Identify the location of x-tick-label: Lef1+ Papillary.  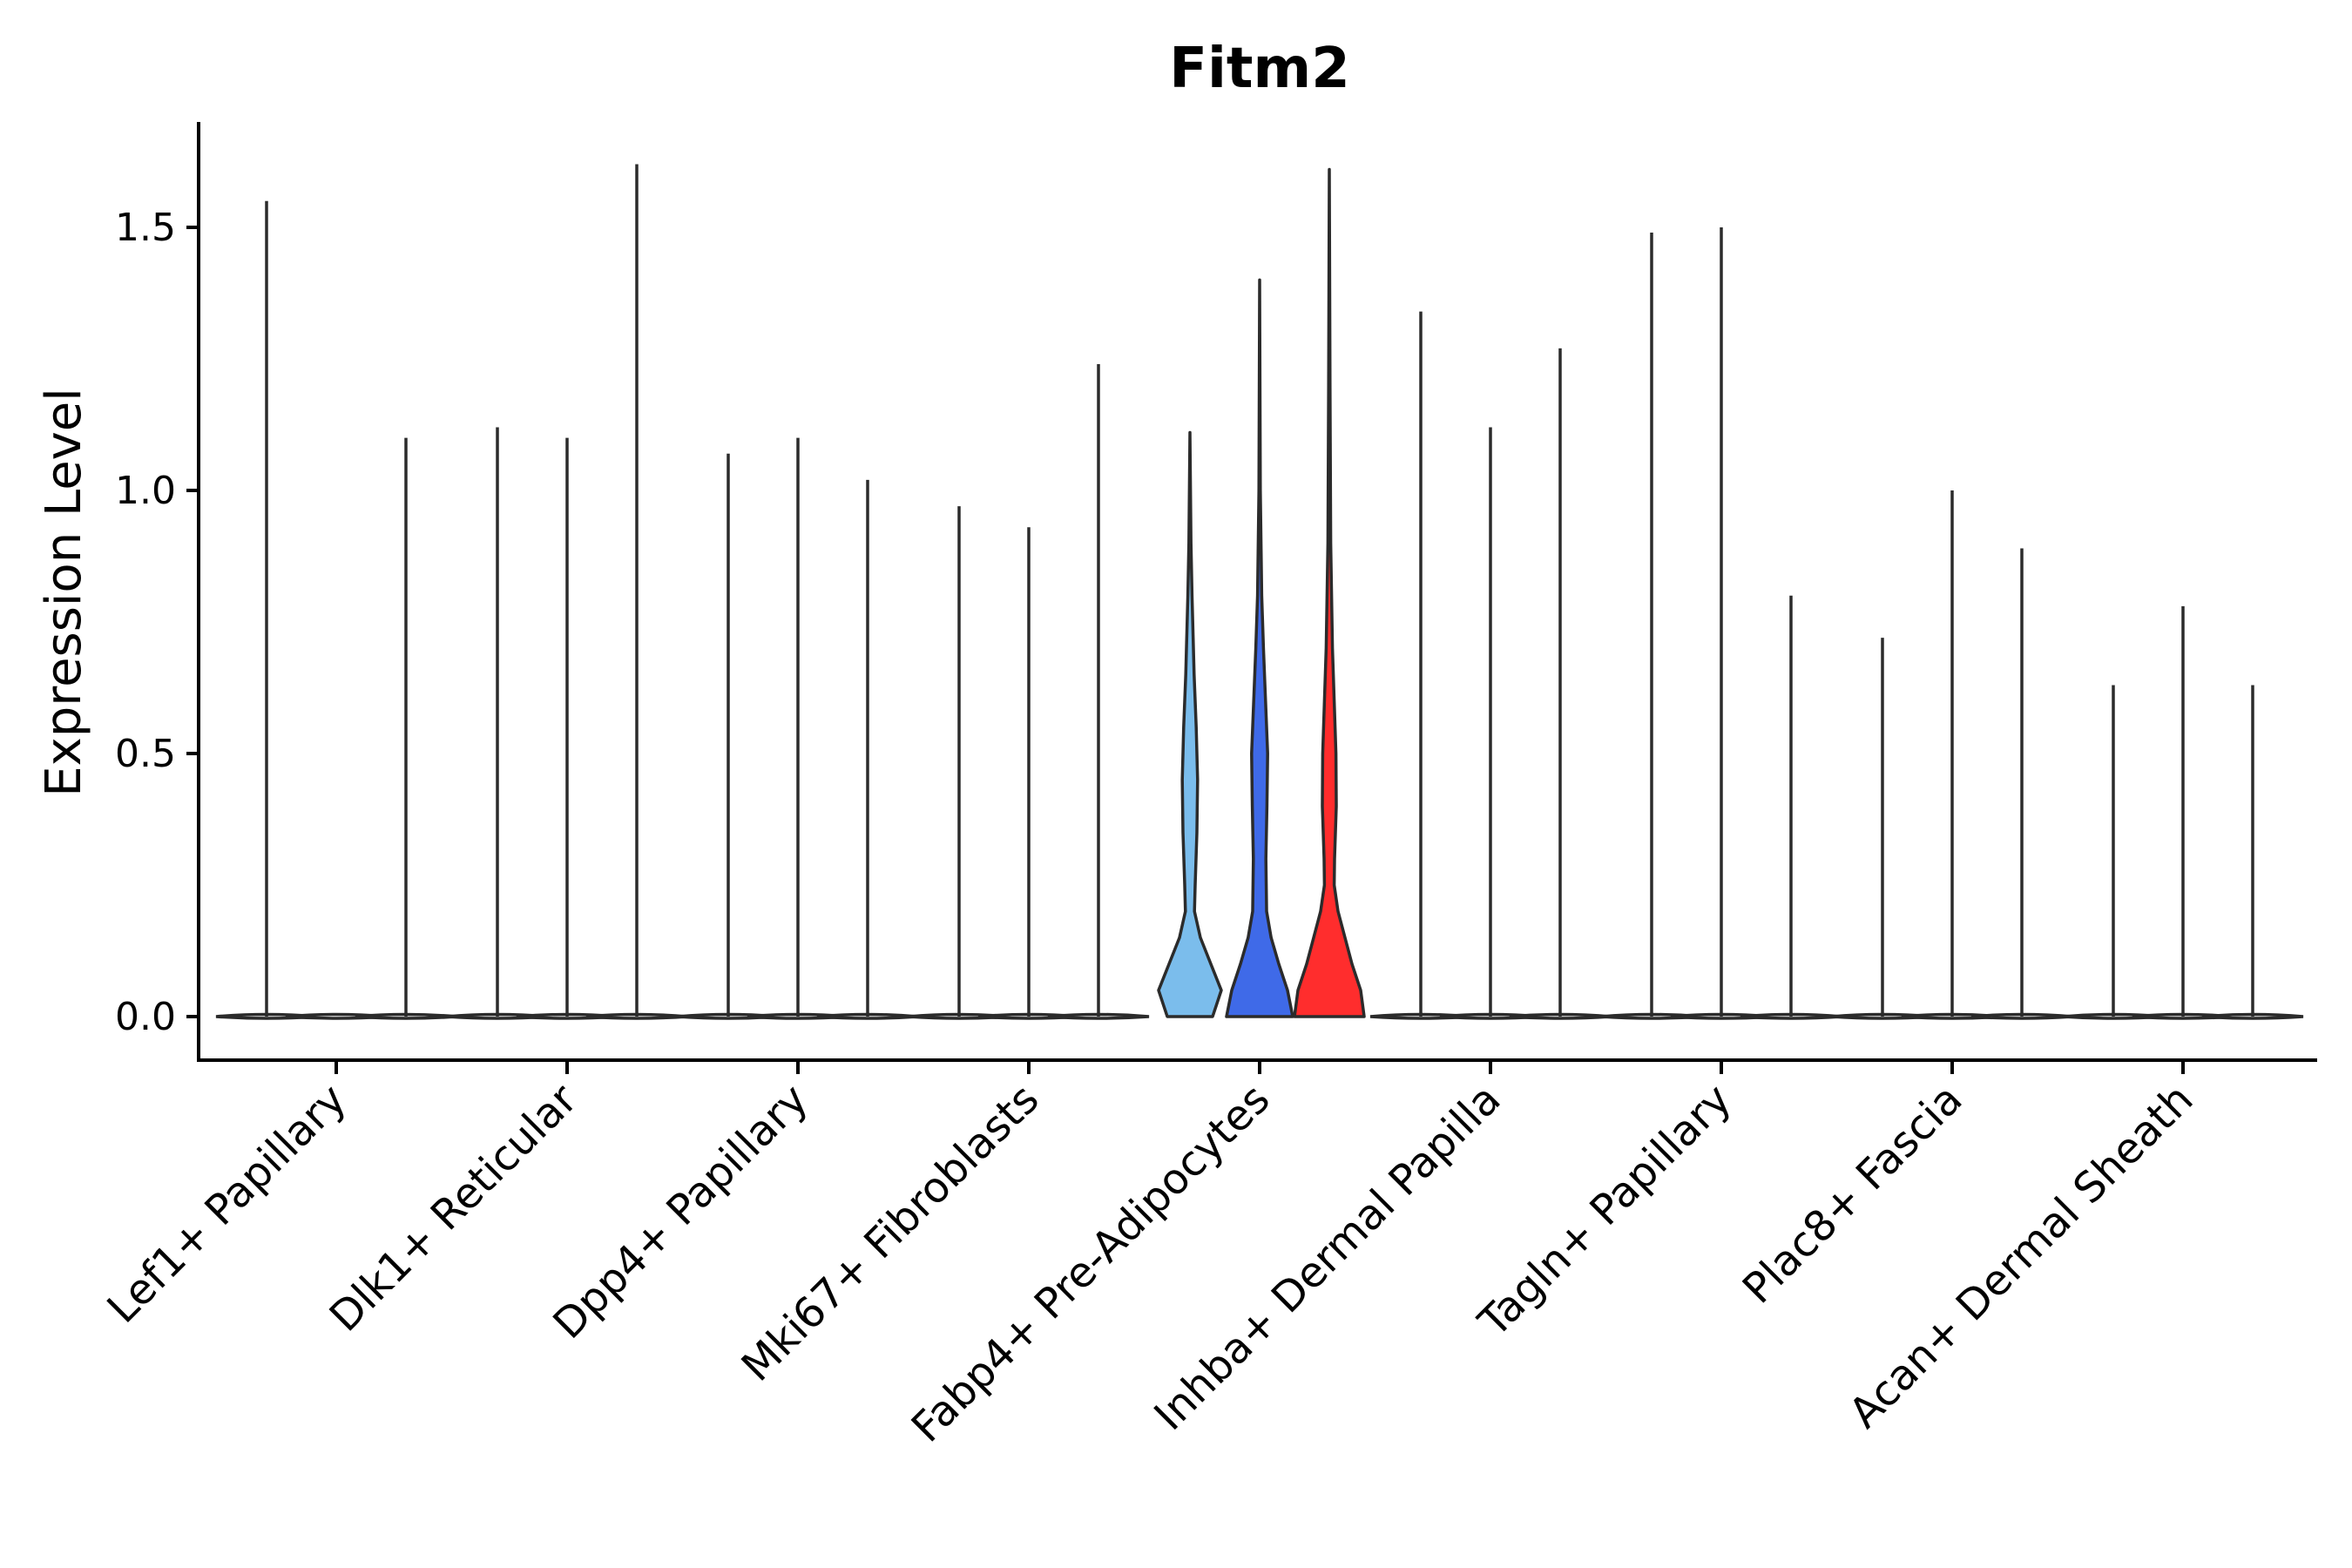
(227, 1204).